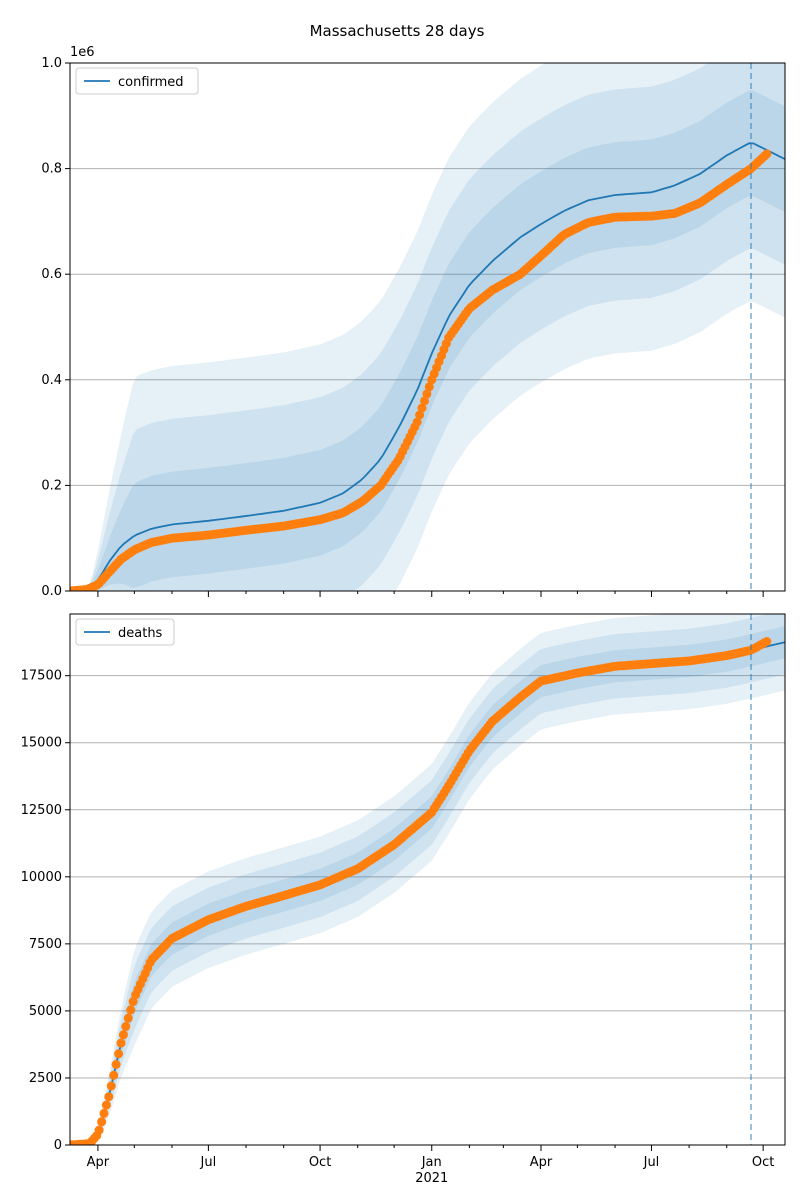 The width and height of the screenshot is (800, 1200). I want to click on deaths-legend-box, so click(125, 632).